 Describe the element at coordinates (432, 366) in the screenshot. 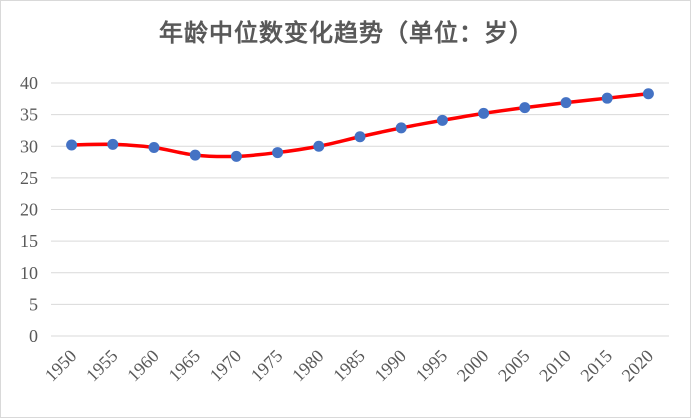

I see `x-tick-label: 1995` at that location.